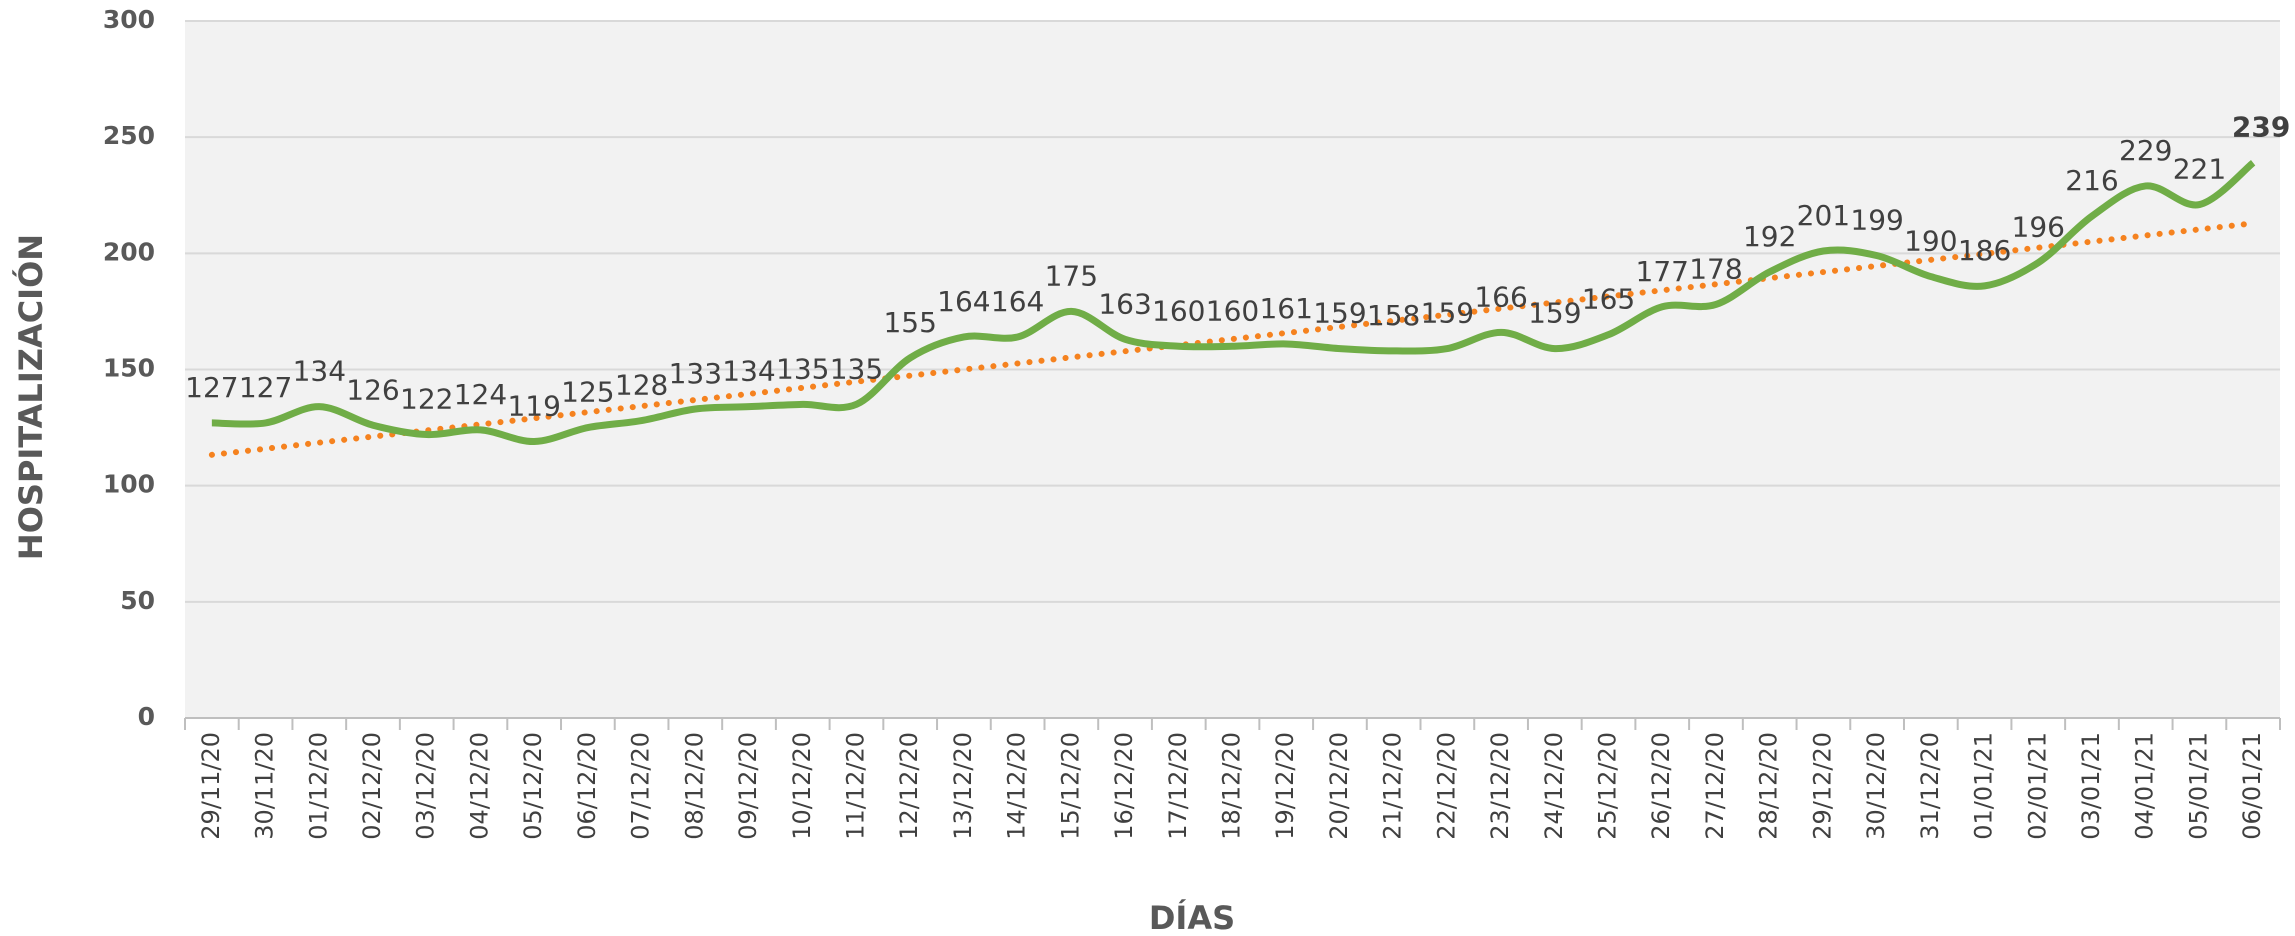 This screenshot has width=2295, height=936. Describe the element at coordinates (1124, 303) in the screenshot. I see `data-label: 163` at that location.